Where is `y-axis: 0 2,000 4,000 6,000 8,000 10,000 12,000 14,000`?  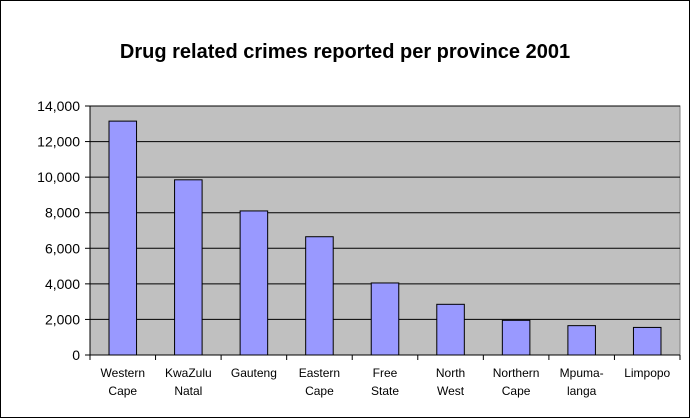
y-axis: 0 2,000 4,000 6,000 8,000 10,000 12,000 14,000 is located at coordinates (64, 230).